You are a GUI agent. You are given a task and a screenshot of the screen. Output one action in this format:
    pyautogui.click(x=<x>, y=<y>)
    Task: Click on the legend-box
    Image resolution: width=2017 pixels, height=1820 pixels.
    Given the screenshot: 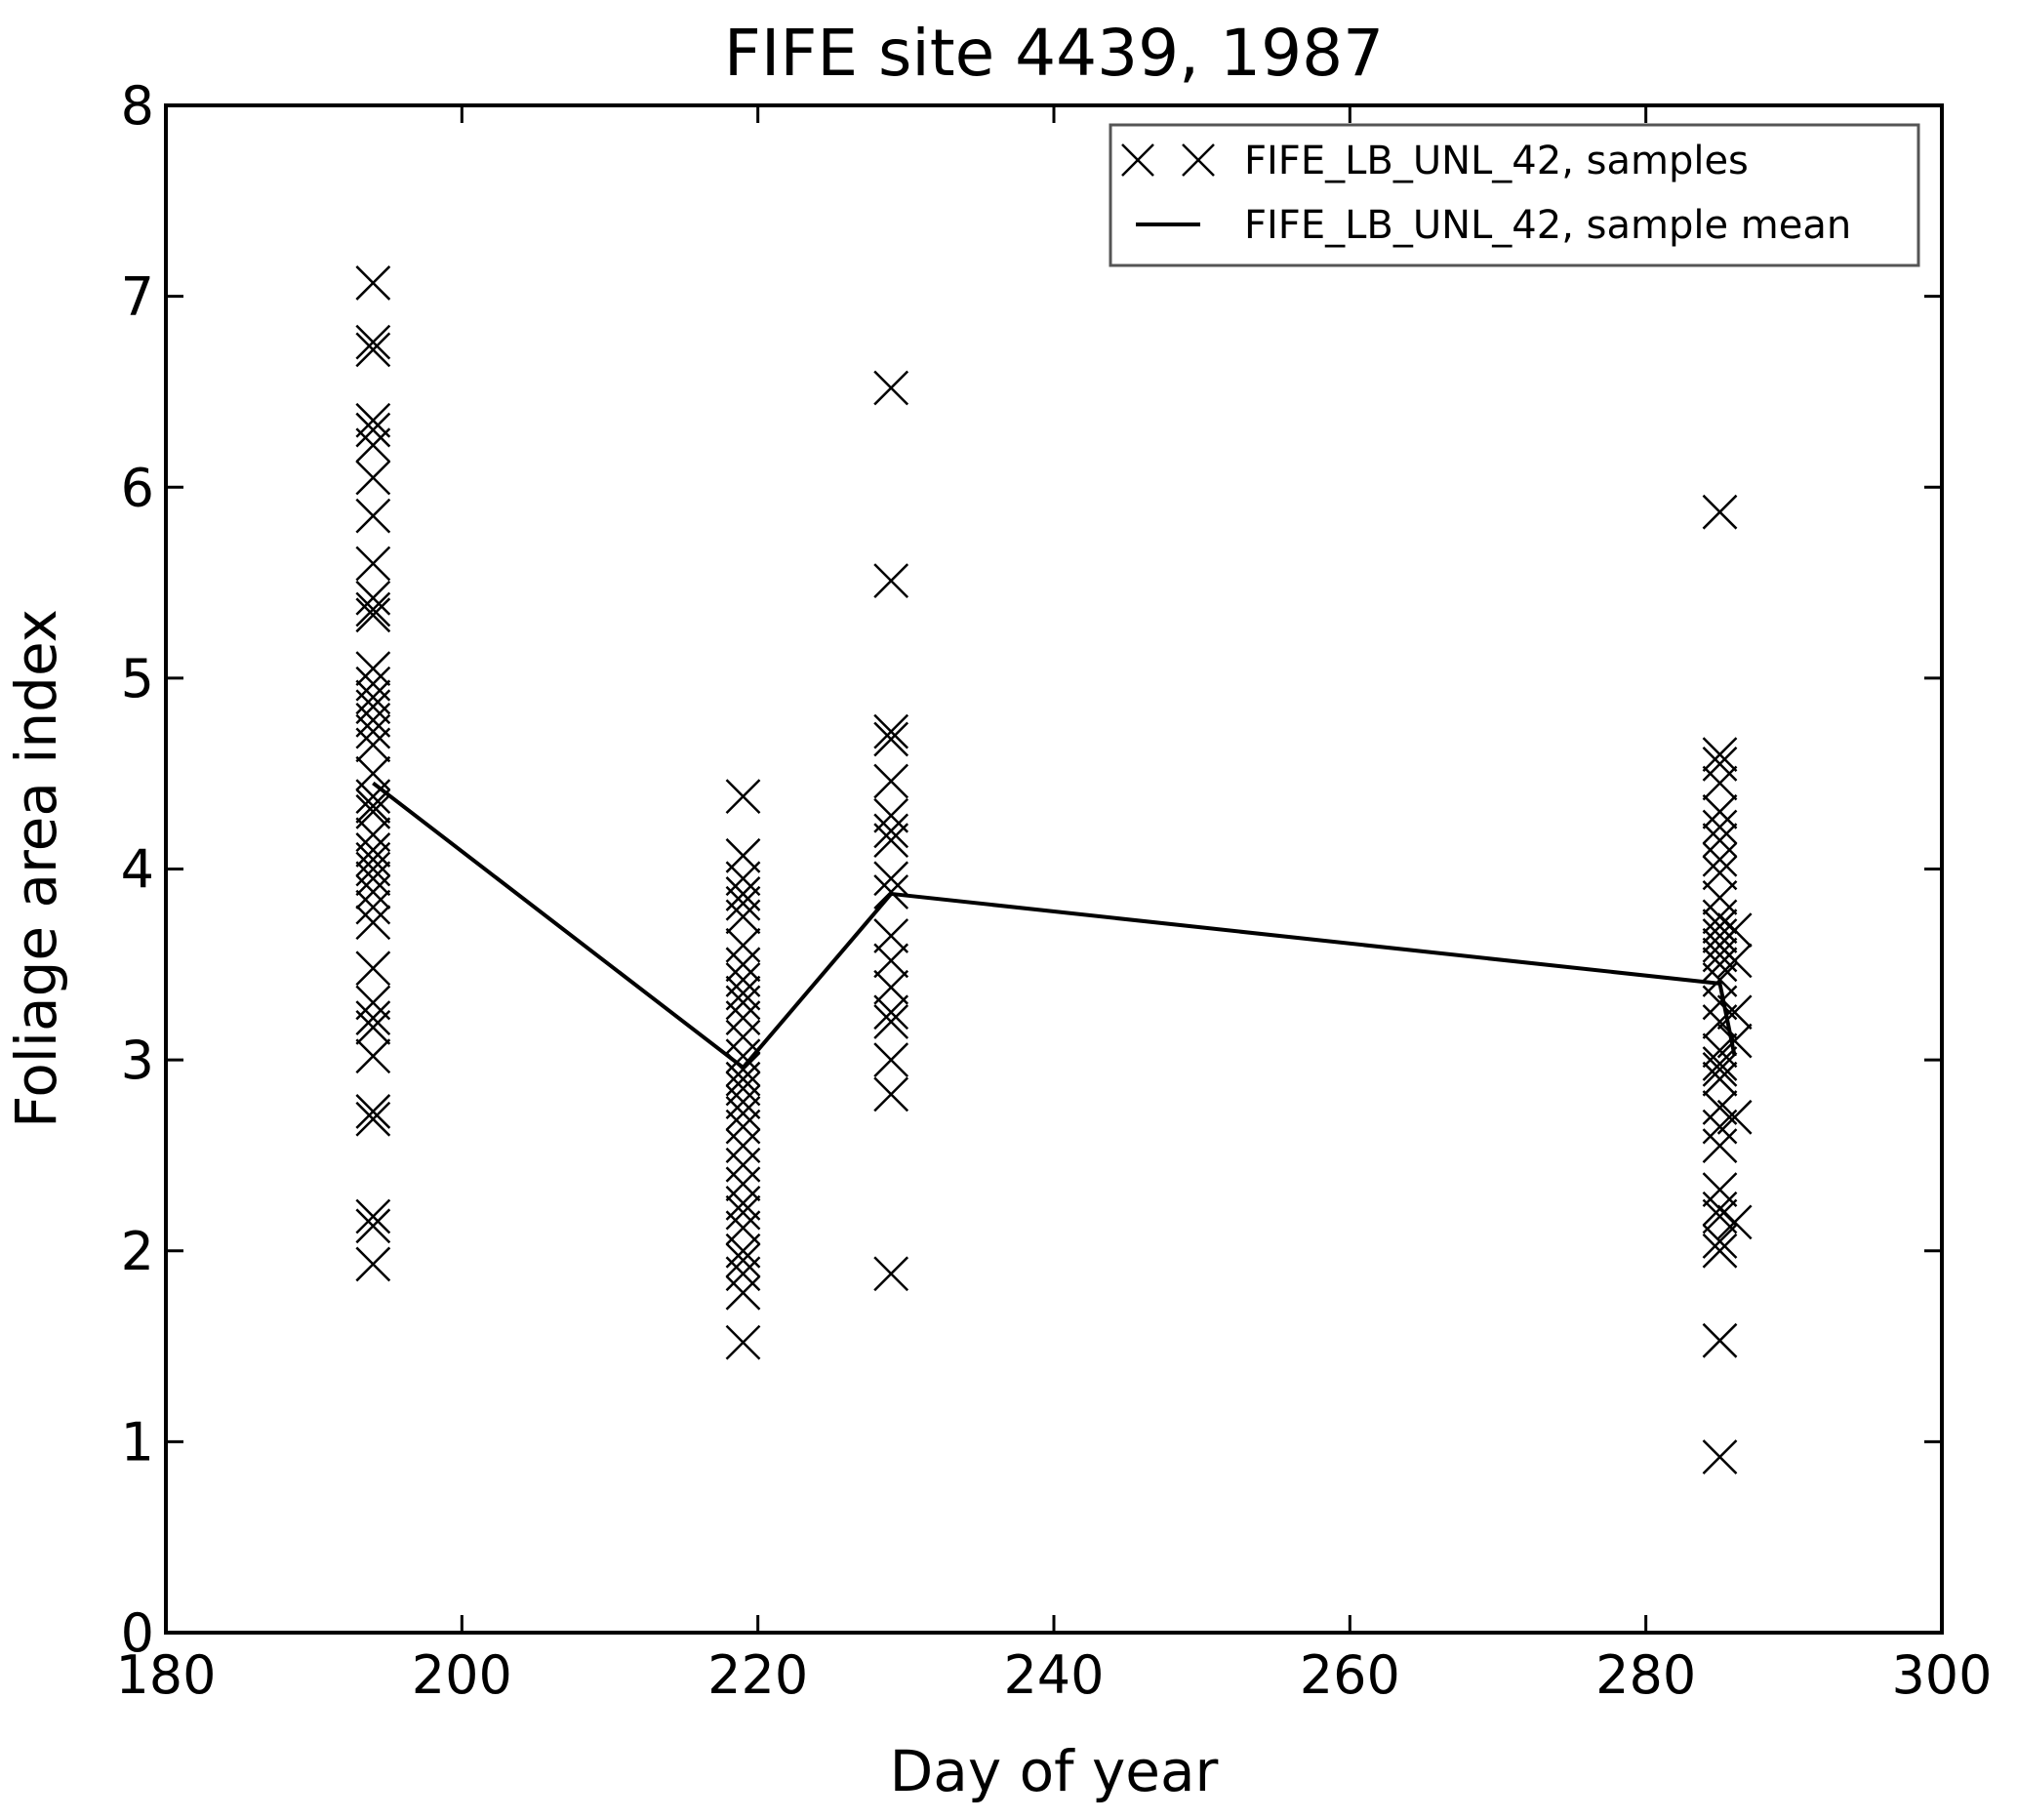 What is the action you would take?
    pyautogui.click(x=1514, y=195)
    